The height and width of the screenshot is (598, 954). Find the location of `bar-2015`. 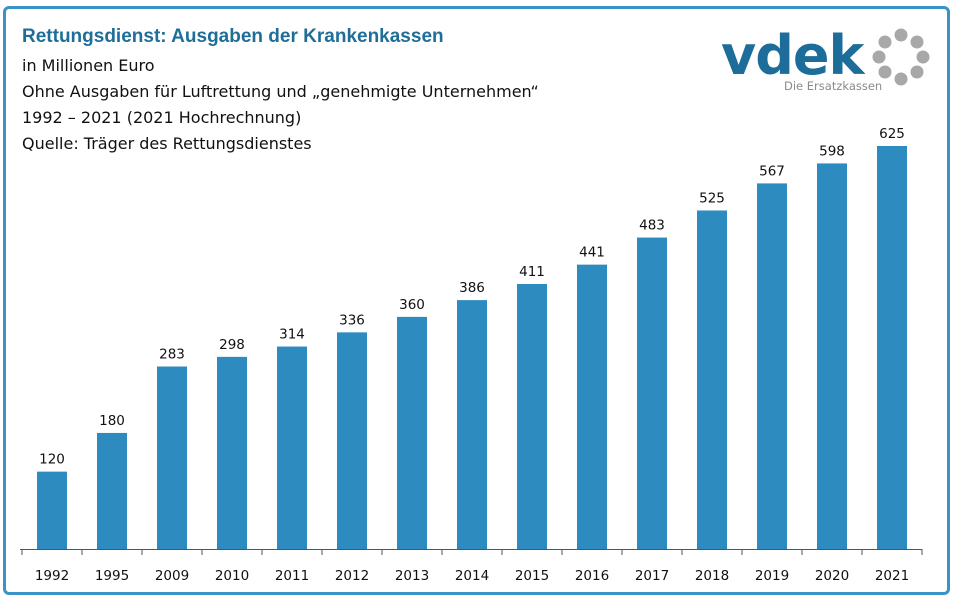

bar-2015 is located at coordinates (532, 416).